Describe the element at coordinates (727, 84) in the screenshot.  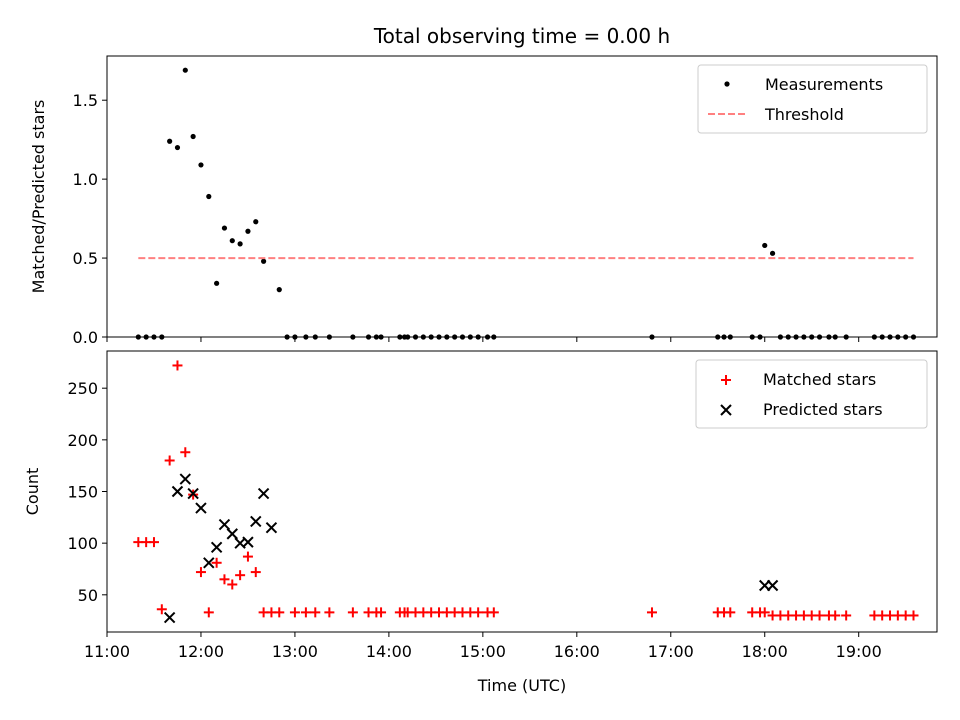
I see `legend-marker-measurements` at that location.